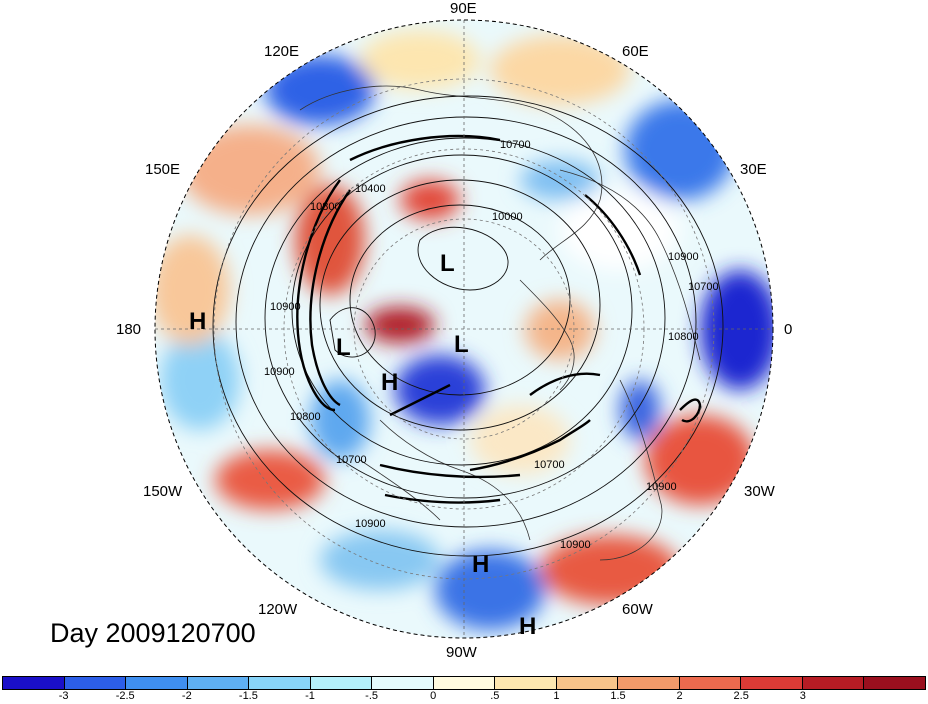  I want to click on lon-label-60e: 60E, so click(635, 51).